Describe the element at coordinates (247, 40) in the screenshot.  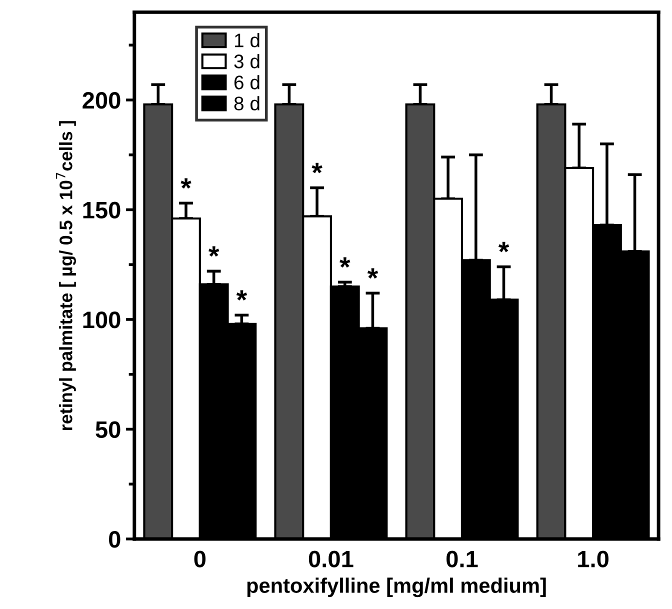
I see `legend-label: 1 d` at that location.